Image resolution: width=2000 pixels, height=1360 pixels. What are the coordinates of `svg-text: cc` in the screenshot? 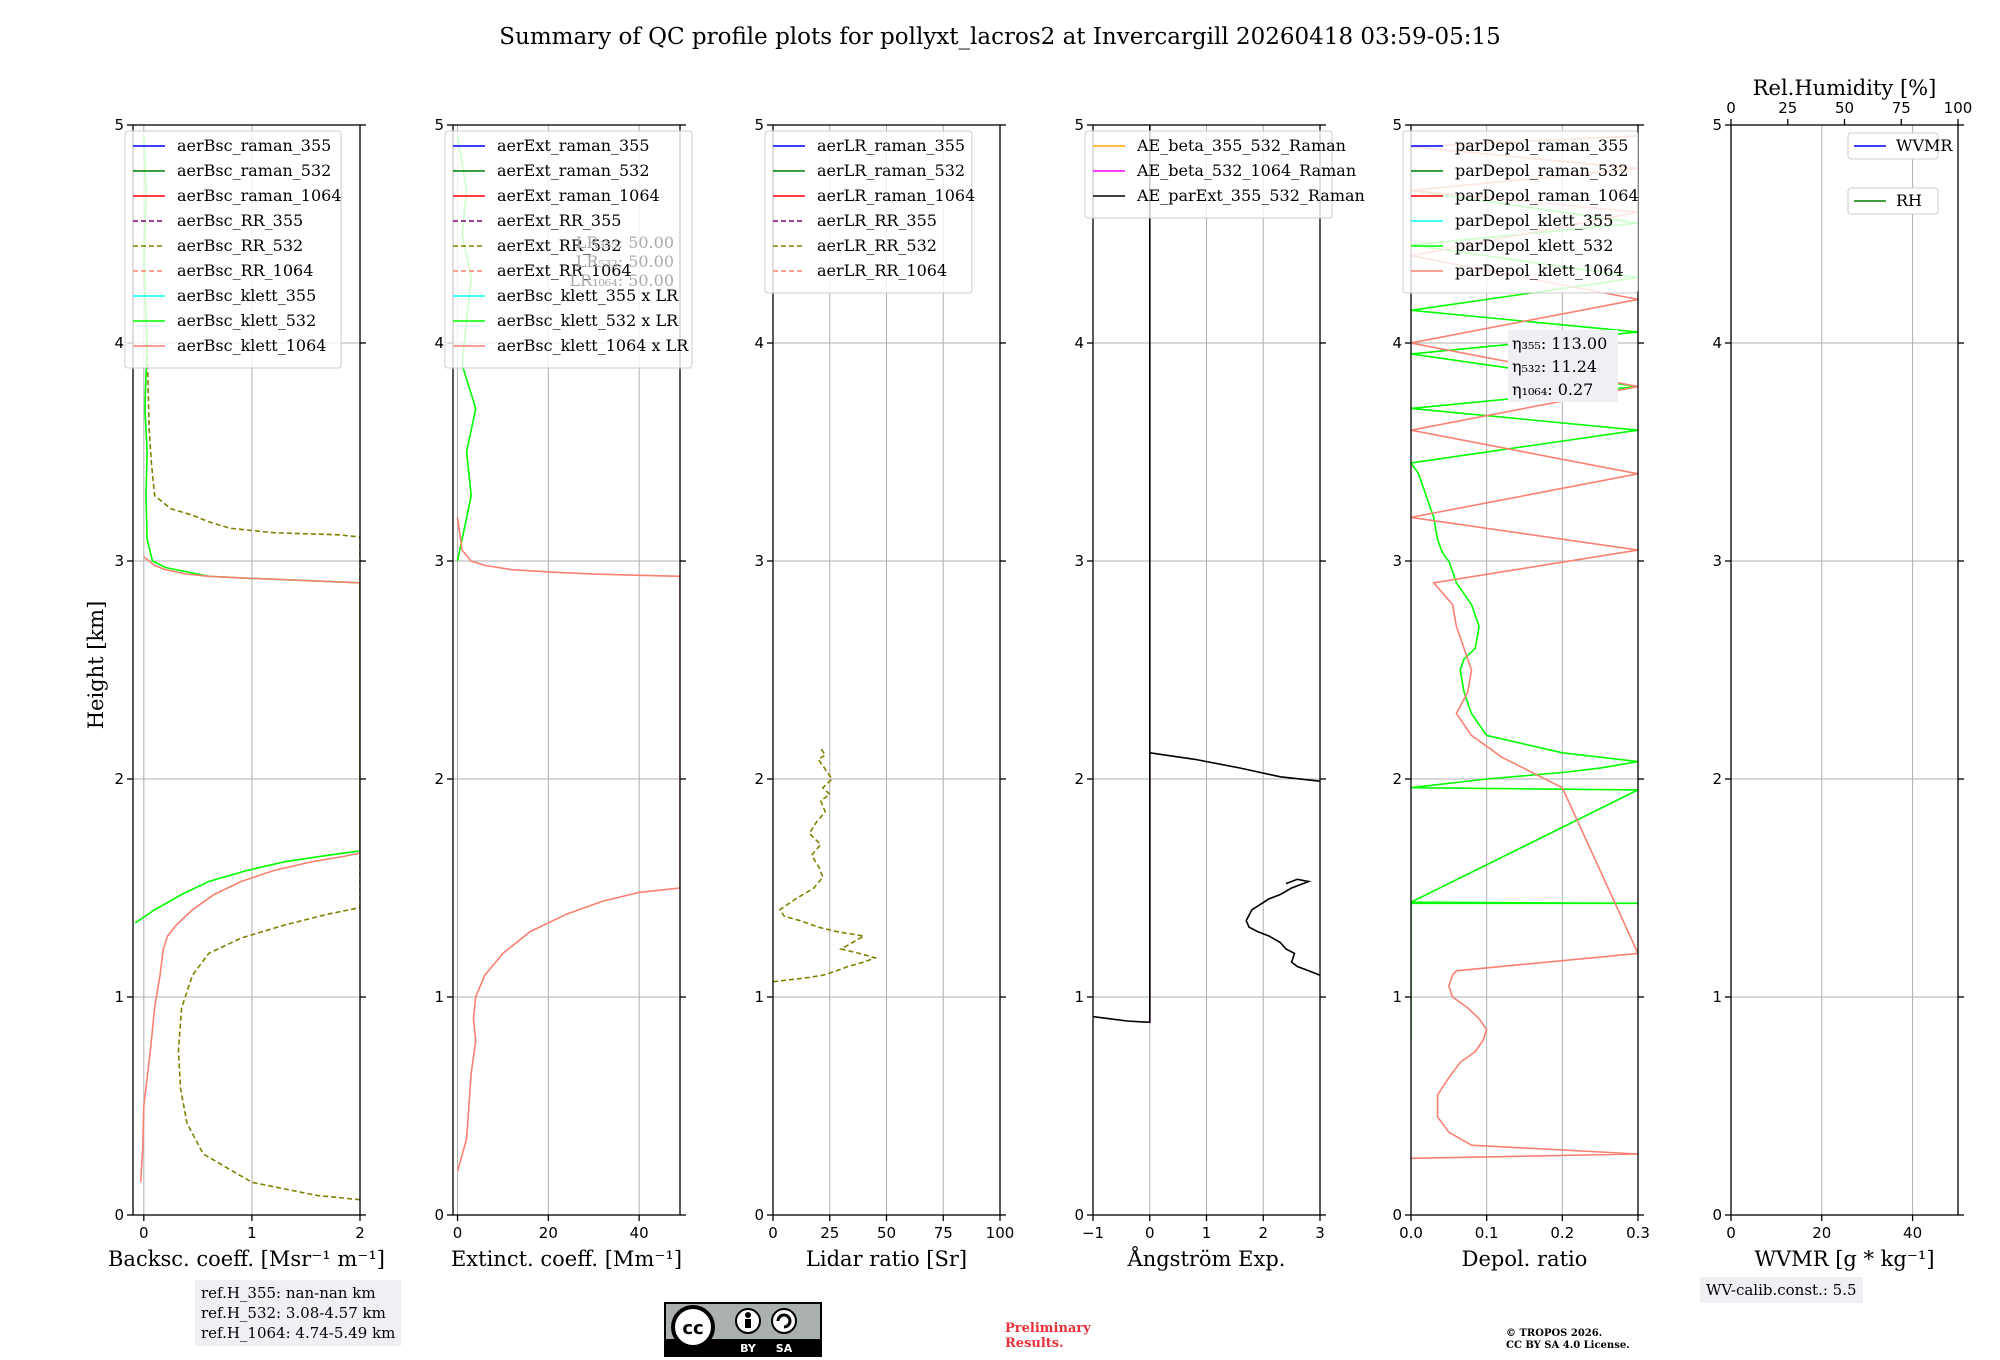 It's located at (692, 1328).